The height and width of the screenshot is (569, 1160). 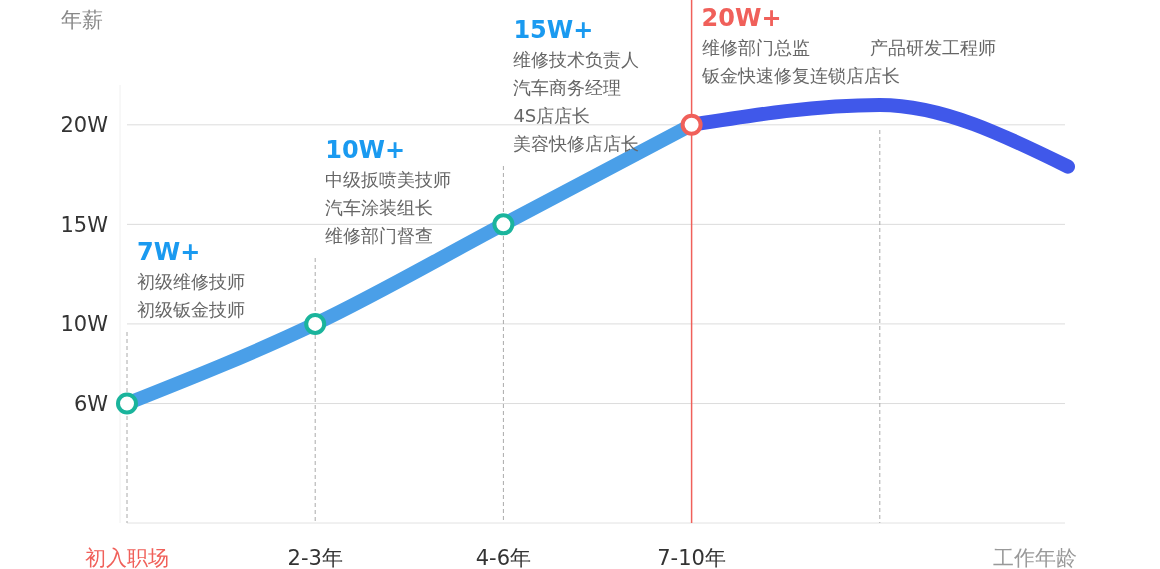 What do you see at coordinates (567, 88) in the screenshot?
I see `annotation: 汽车商务经理` at bounding box center [567, 88].